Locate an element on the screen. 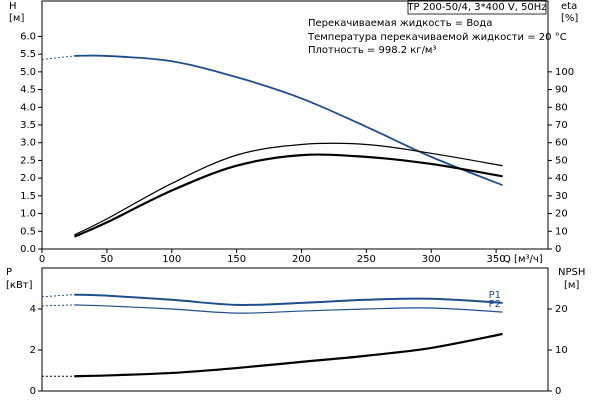  y2-tick-label: 60 is located at coordinates (561, 143).